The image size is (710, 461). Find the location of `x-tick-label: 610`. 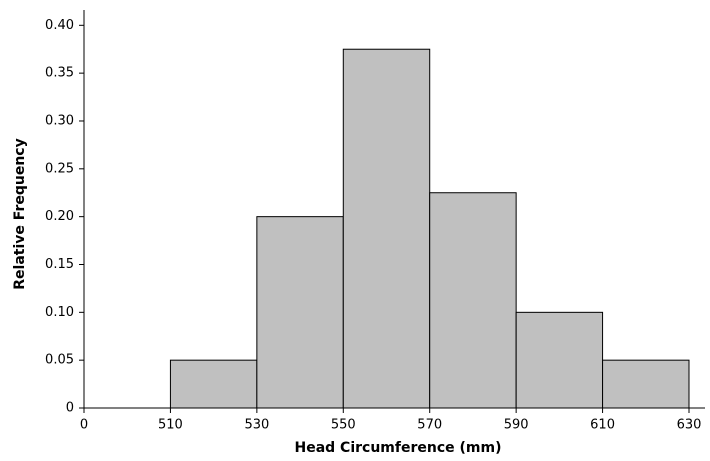

x-tick-label: 610 is located at coordinates (602, 425).